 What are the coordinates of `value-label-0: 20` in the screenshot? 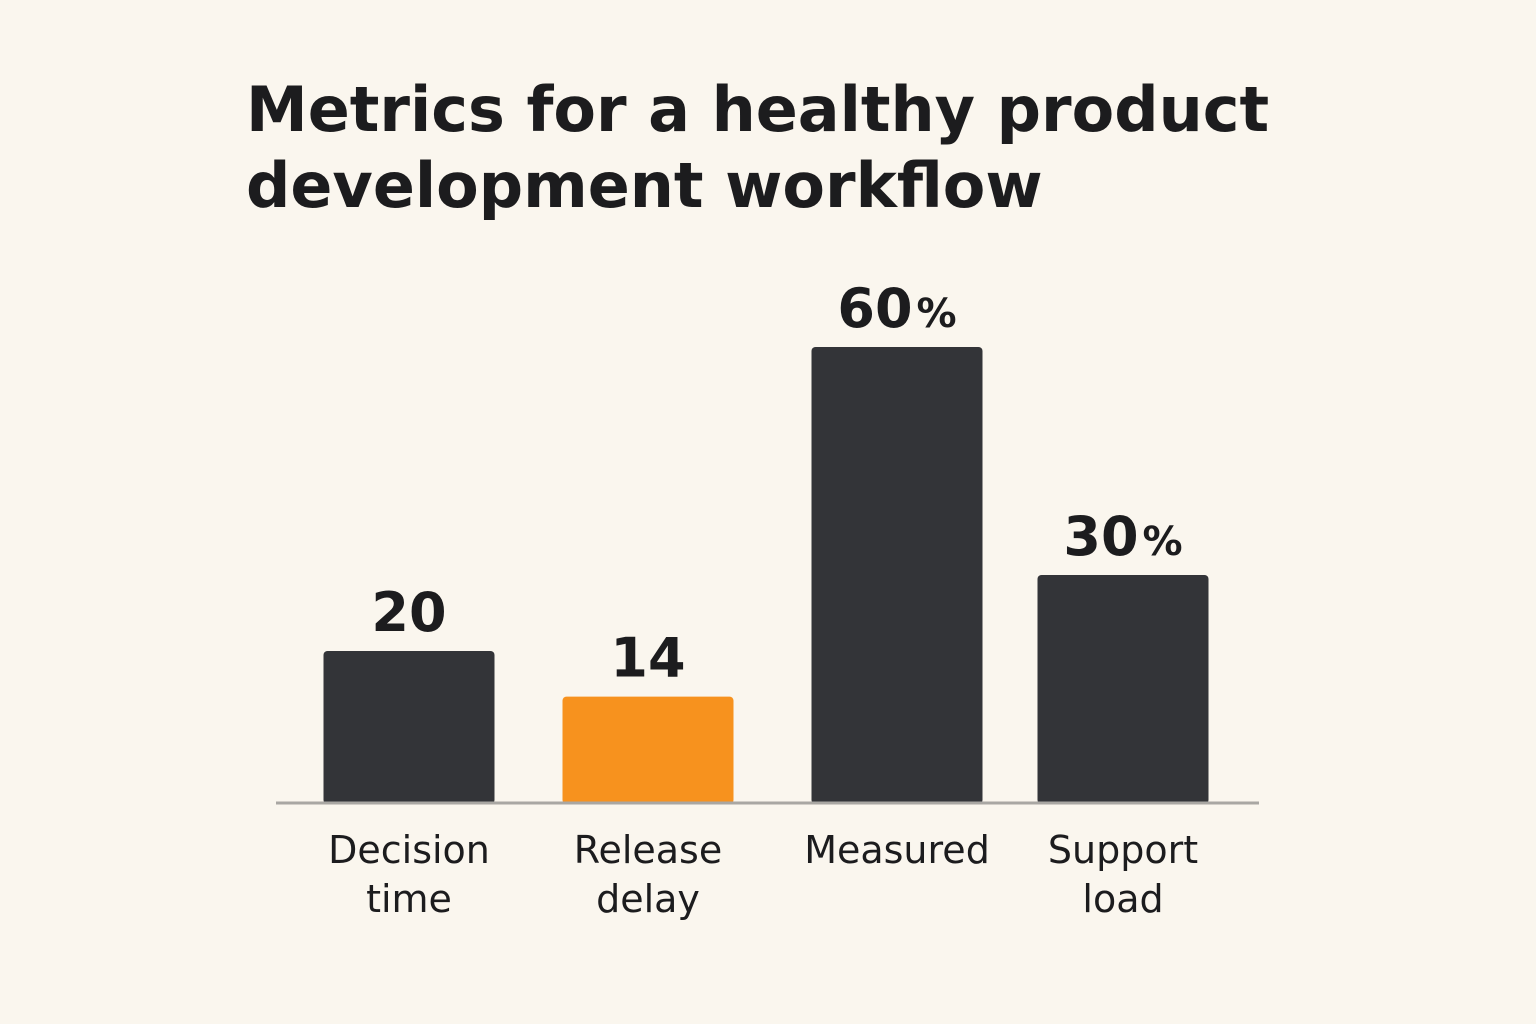 It's located at (408, 612).